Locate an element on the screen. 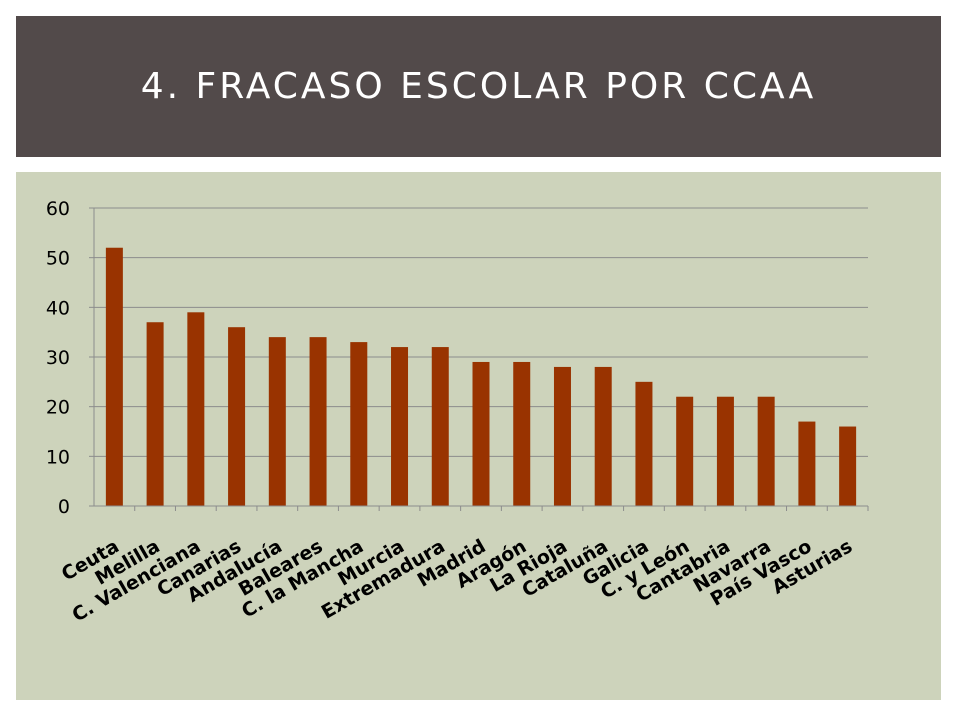 This screenshot has height=720, width=960. y-tick-label: 30 is located at coordinates (58, 358).